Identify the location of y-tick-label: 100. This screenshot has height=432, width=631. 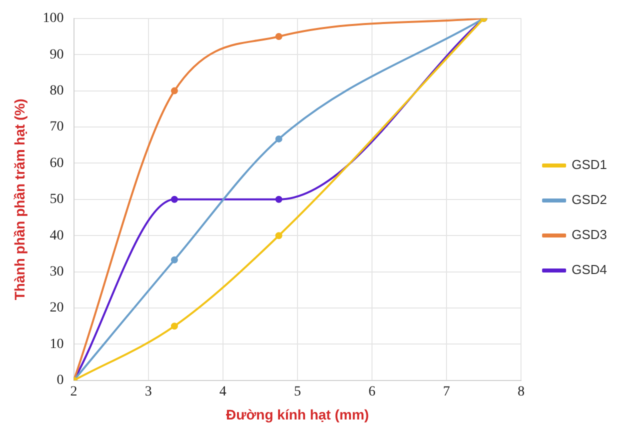
(53, 18).